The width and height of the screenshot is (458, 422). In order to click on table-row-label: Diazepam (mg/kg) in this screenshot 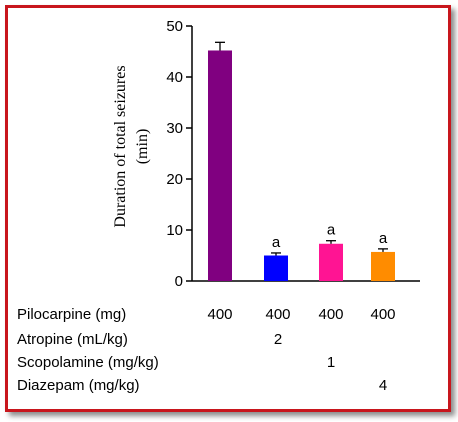, I will do `click(78, 385)`.